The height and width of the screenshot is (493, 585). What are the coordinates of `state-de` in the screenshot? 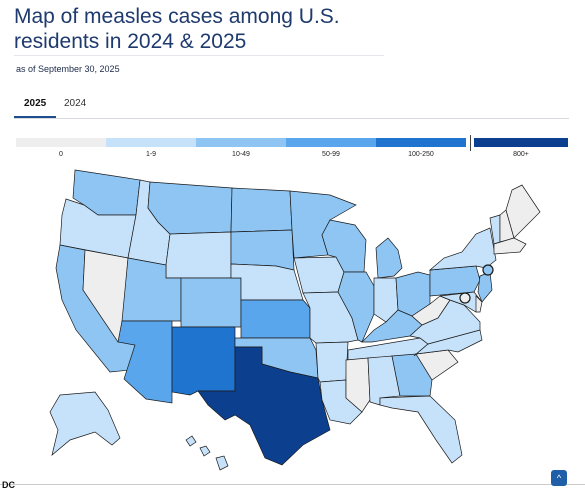 It's located at (479, 304).